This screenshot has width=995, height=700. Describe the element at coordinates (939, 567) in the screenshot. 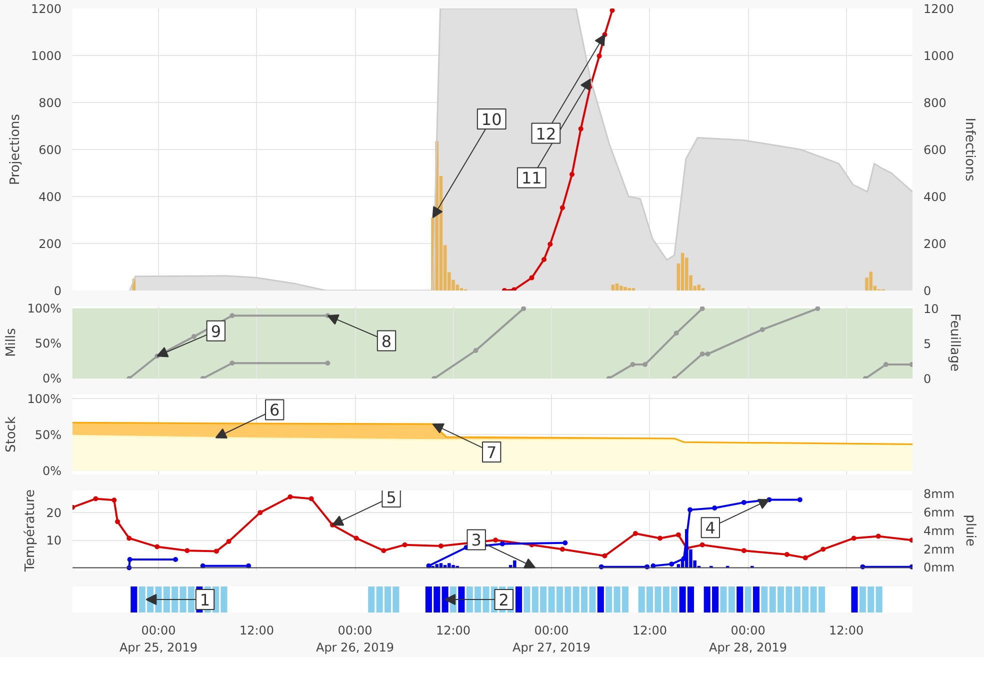

I see `y2-tick-label: 0mm` at that location.